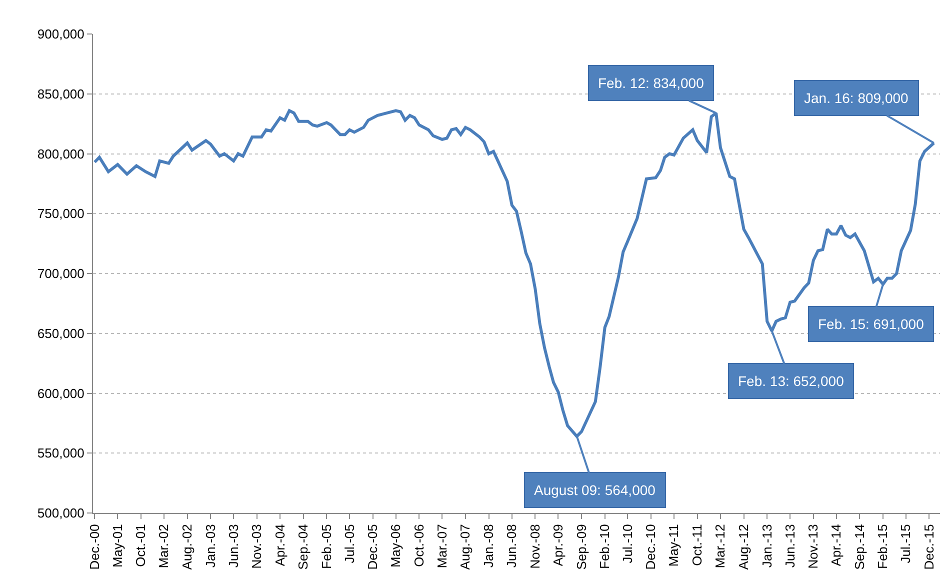 The image size is (944, 581). Describe the element at coordinates (60, 453) in the screenshot. I see `y-tick-label: 550,000` at that location.